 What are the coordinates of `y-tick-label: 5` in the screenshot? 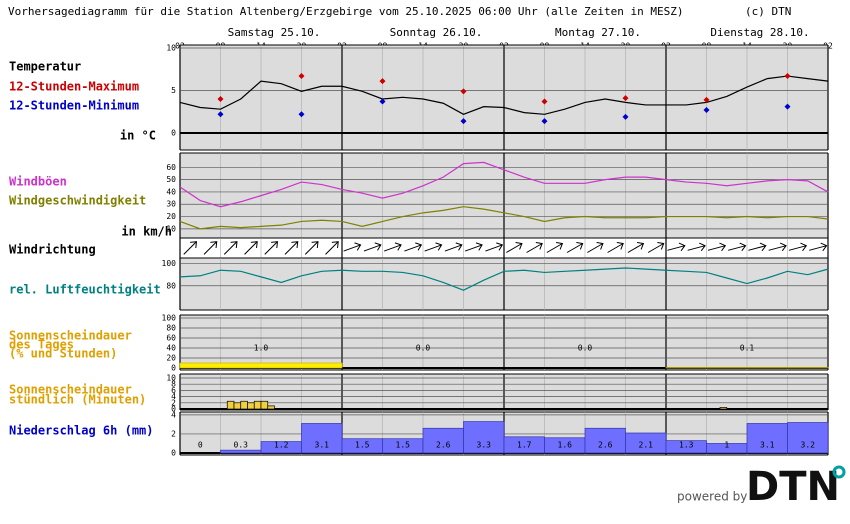 It's located at (173, 90).